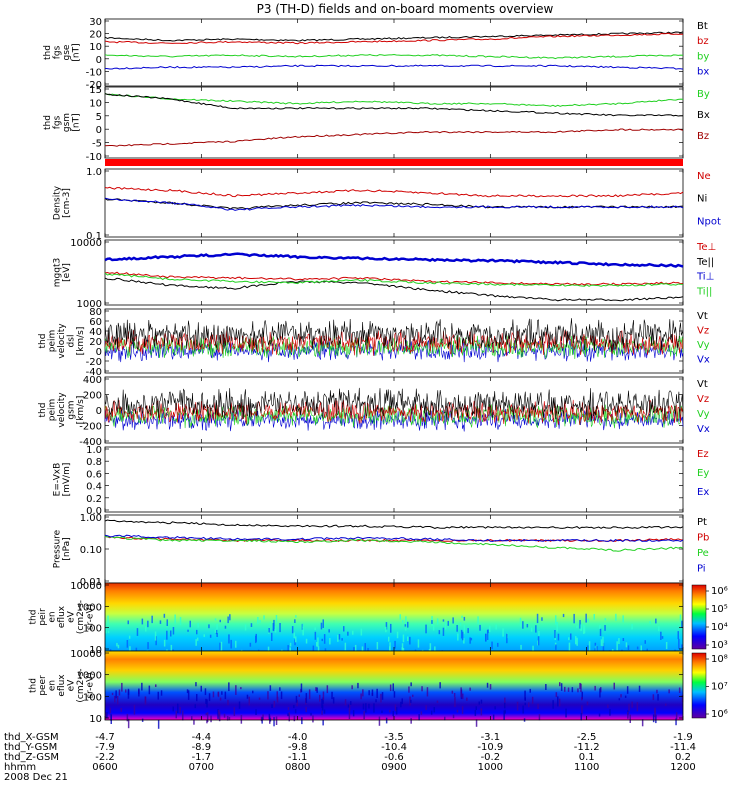 The width and height of the screenshot is (750, 800). I want to click on y-axis-label: [nT], so click(76, 122).